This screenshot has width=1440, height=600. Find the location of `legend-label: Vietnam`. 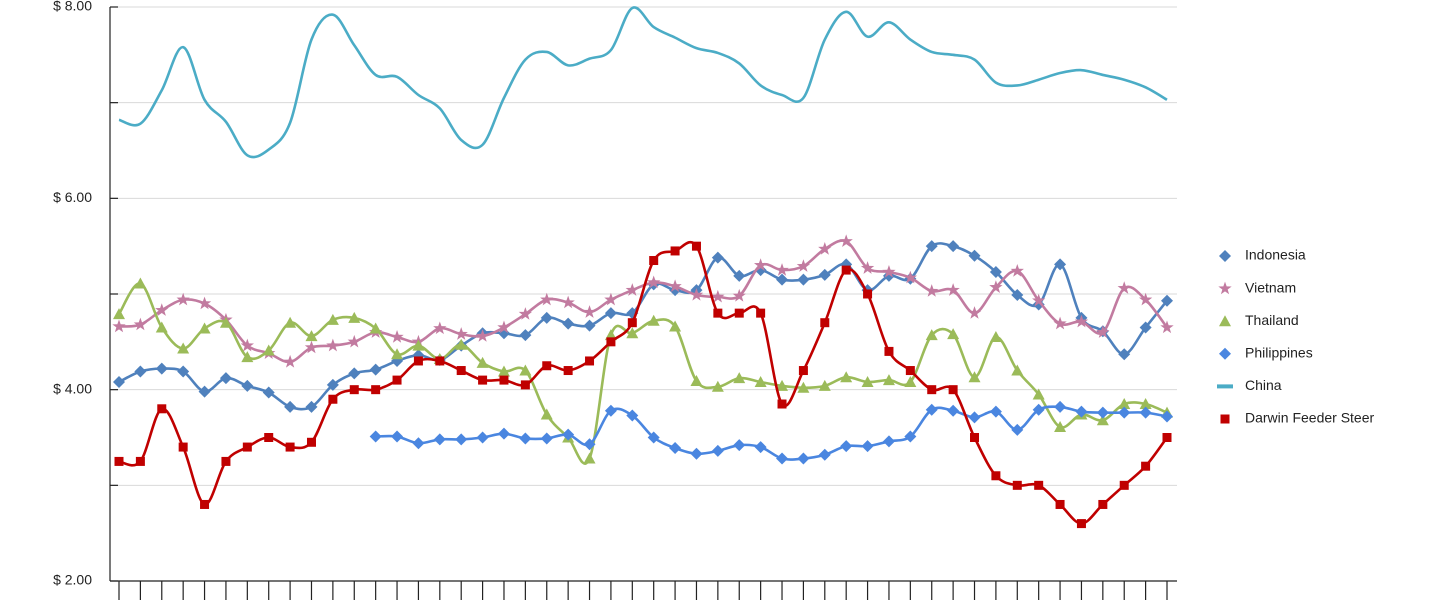

legend-label: Vietnam is located at coordinates (1270, 287).